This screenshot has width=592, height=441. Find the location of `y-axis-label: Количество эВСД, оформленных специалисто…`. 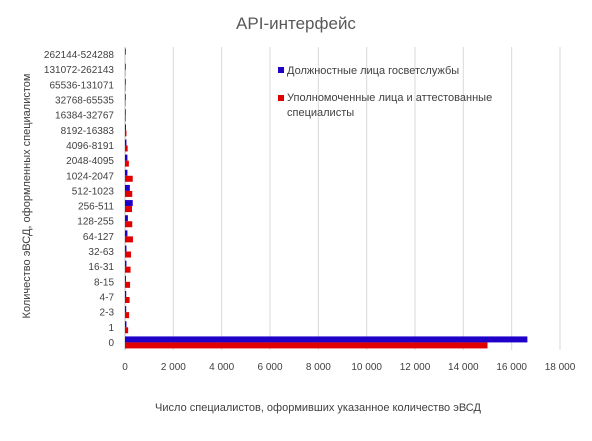

y-axis-label: Количество эВСД, оформленных специалисто… is located at coordinates (27, 196).